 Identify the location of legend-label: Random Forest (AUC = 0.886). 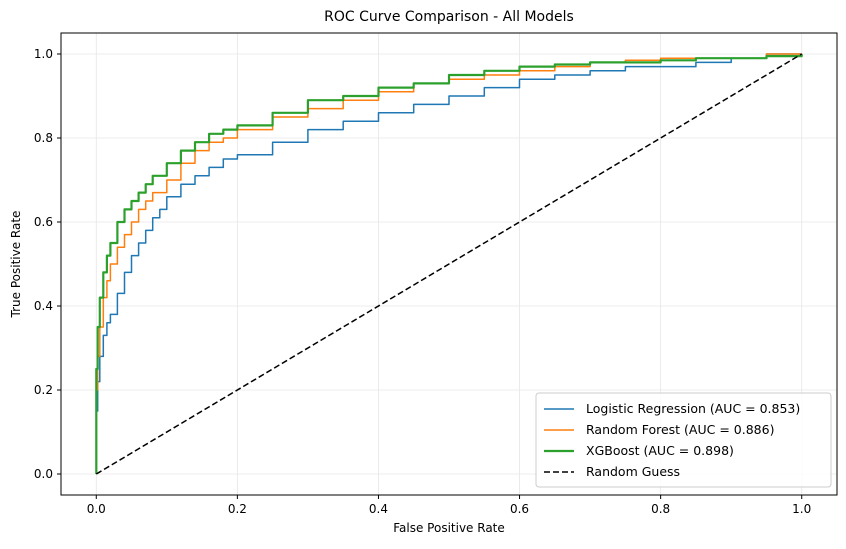
(680, 429).